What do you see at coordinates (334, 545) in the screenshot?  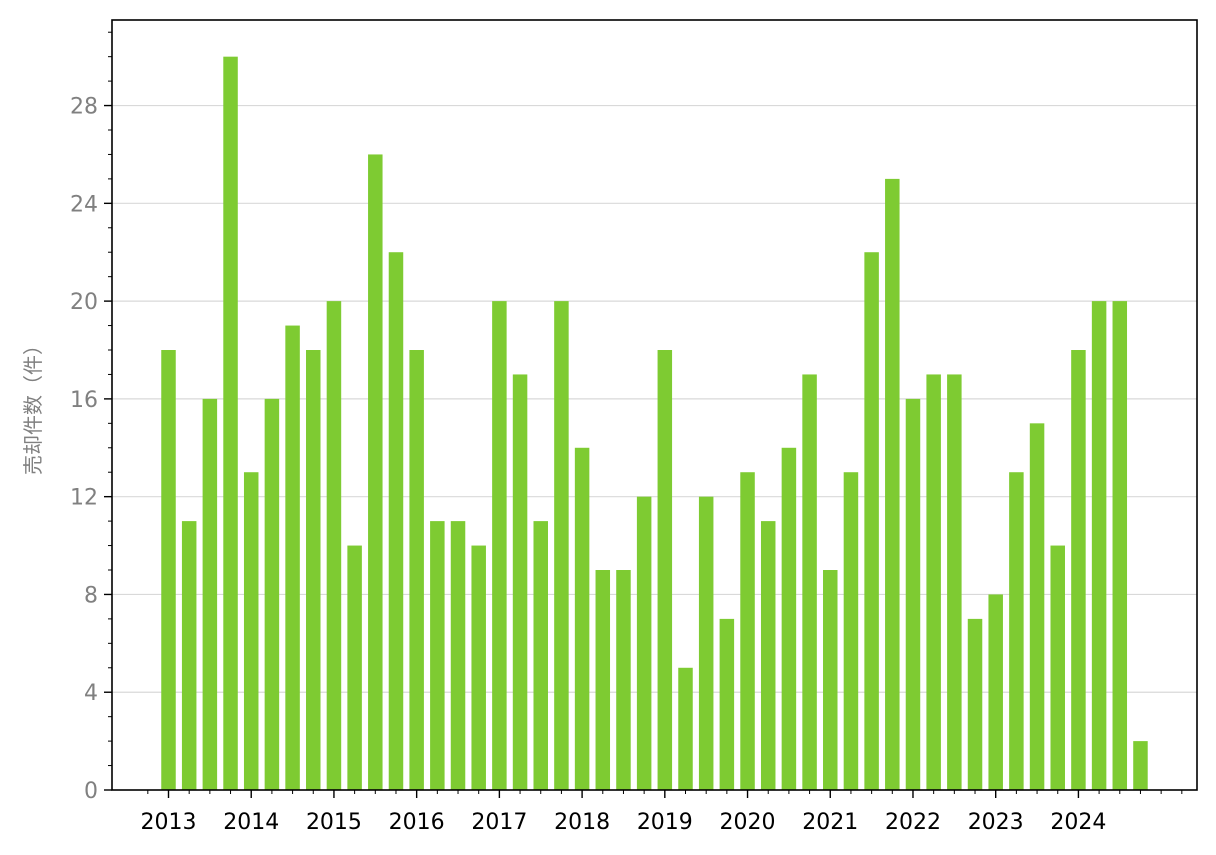 I see `bar-2015-Q1` at bounding box center [334, 545].